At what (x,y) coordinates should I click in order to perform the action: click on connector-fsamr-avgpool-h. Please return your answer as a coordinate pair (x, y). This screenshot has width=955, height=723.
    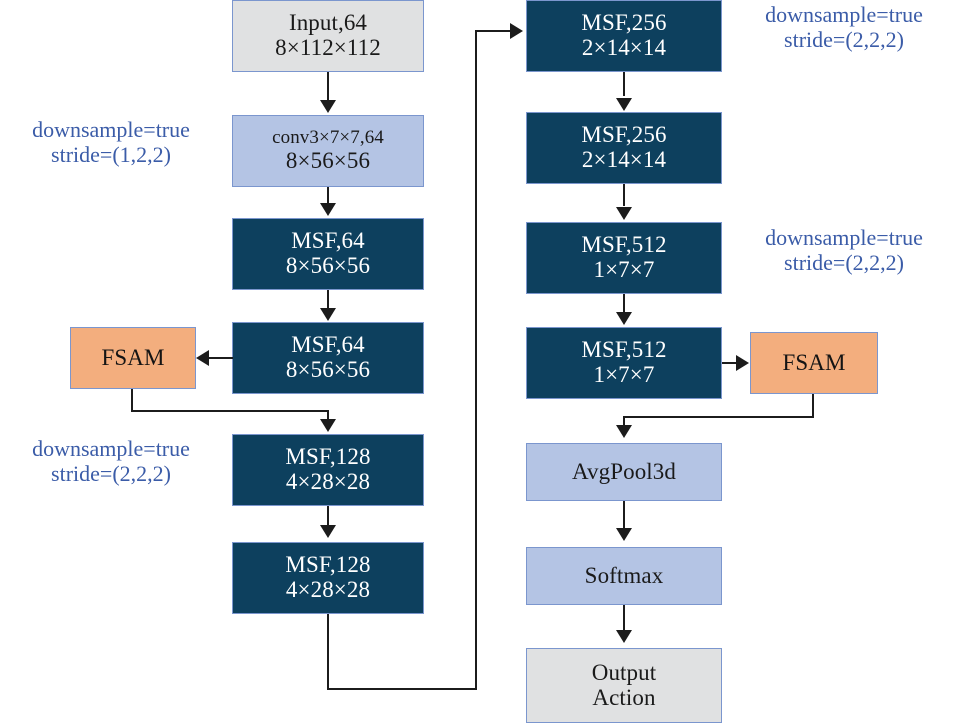
    Looking at the image, I should click on (718, 417).